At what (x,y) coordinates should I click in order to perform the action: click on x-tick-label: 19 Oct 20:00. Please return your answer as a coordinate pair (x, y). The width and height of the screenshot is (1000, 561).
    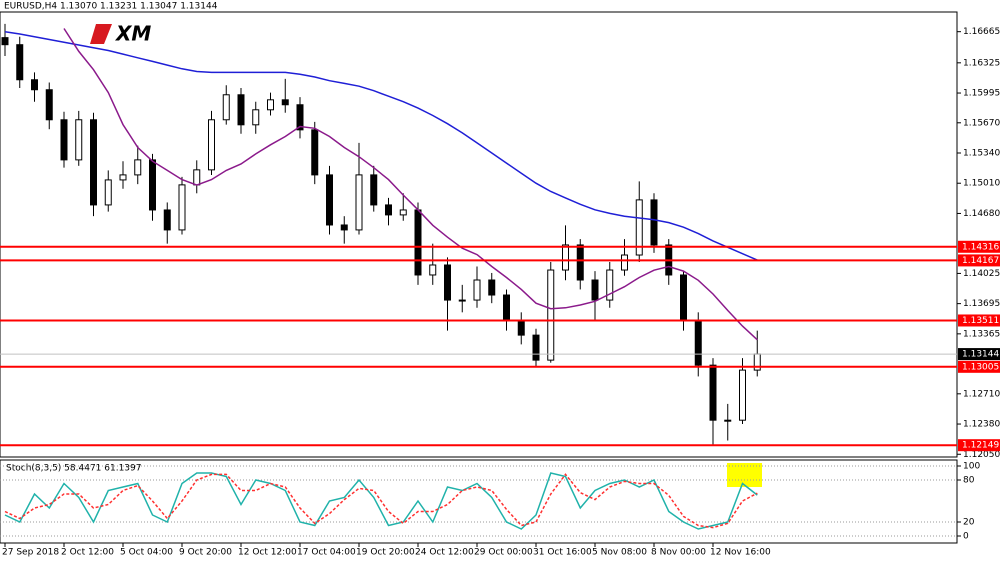
    Looking at the image, I should click on (385, 553).